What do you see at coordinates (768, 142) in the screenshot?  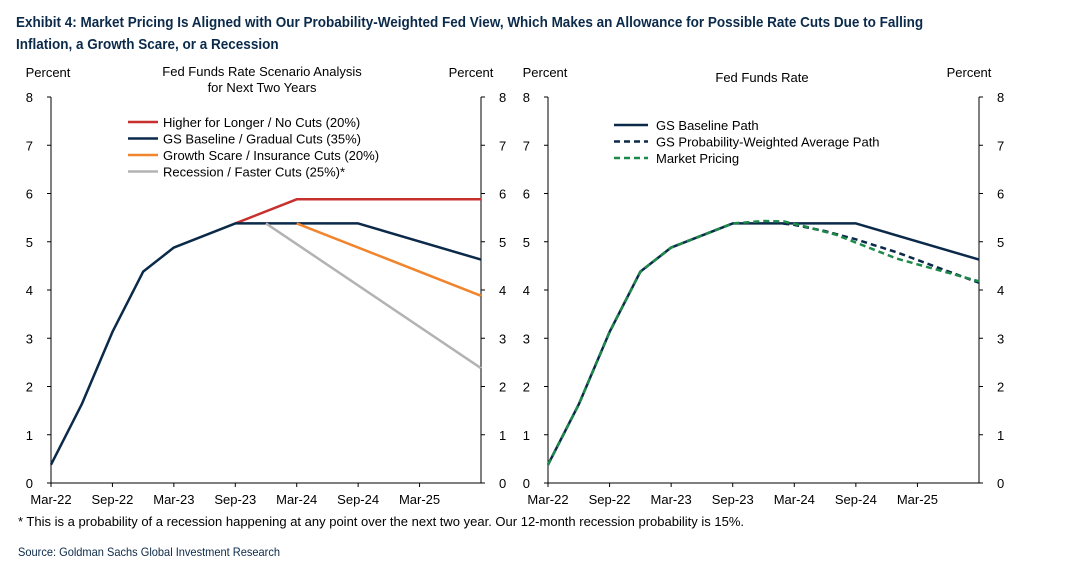 I see `legend-label: GS Probability-Weighted Average Path` at bounding box center [768, 142].